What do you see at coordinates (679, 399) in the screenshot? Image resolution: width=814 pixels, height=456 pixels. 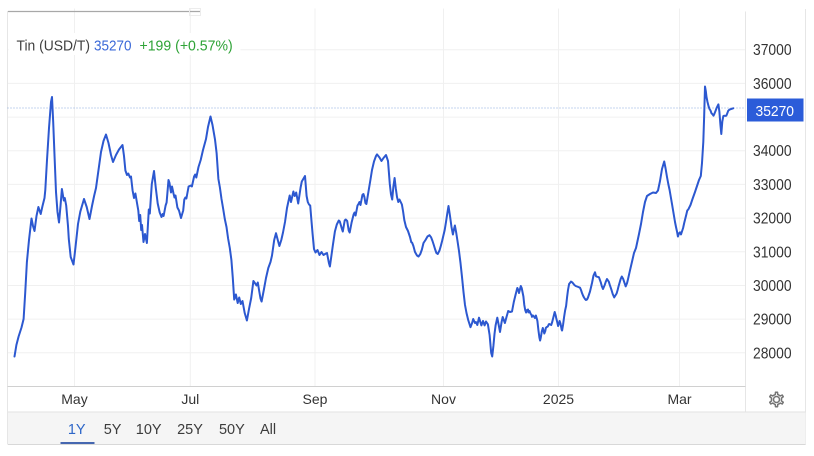 I see `svg-text: Mar` at bounding box center [679, 399].